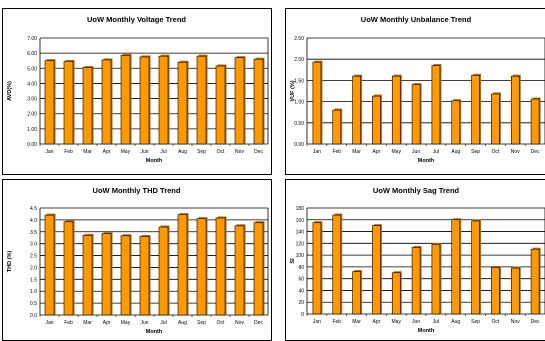 This screenshot has width=545, height=341. I want to click on y-tick-label: 20, so click(301, 303).